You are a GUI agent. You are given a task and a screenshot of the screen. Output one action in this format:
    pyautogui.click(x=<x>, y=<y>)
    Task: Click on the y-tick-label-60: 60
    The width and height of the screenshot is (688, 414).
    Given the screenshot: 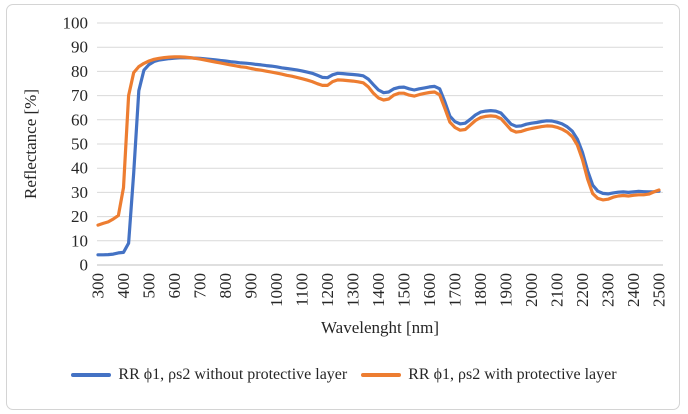 What is the action you would take?
    pyautogui.click(x=79, y=119)
    